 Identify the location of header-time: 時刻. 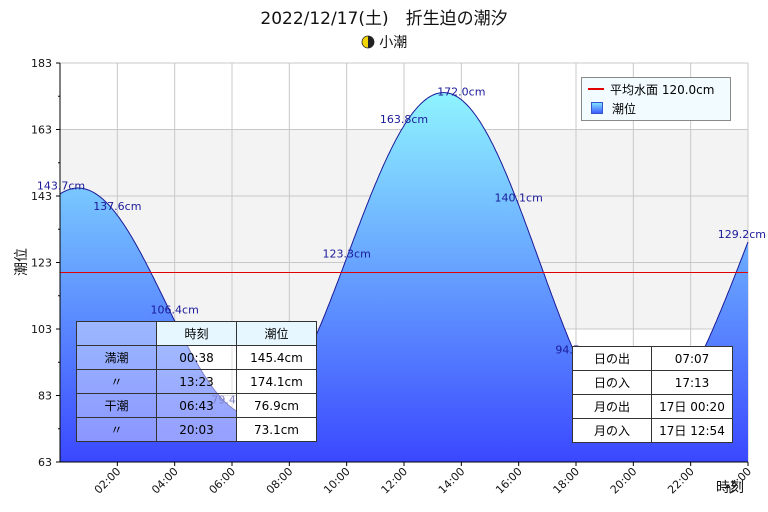
(196, 333).